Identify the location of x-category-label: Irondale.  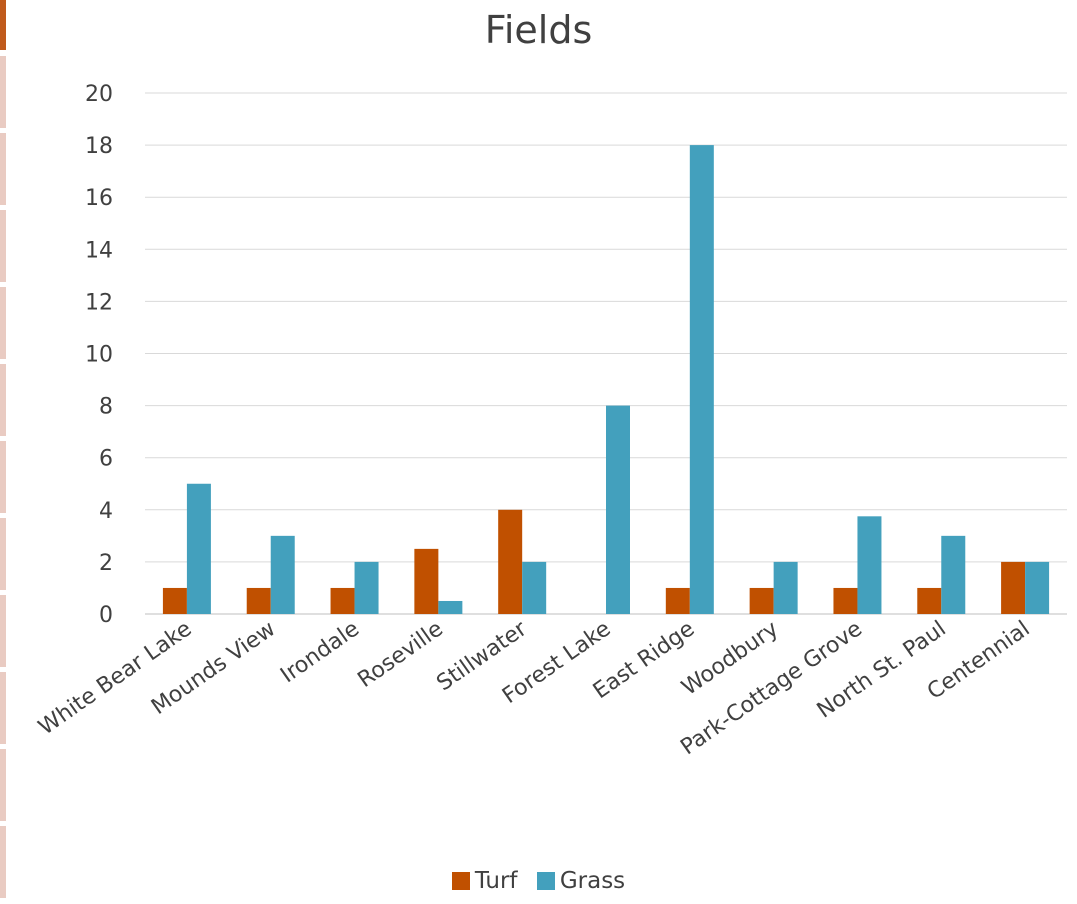
(320, 652).